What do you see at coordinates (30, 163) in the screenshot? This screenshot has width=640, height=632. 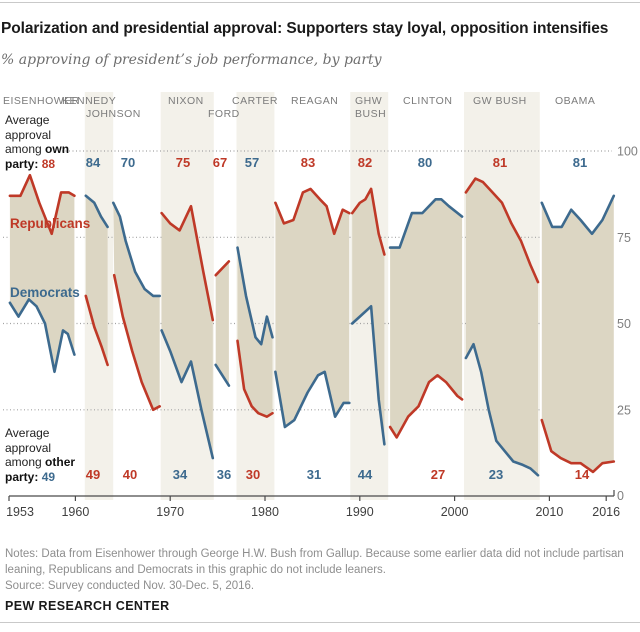 I see `own-annotation-line4: party: 88` at bounding box center [30, 163].